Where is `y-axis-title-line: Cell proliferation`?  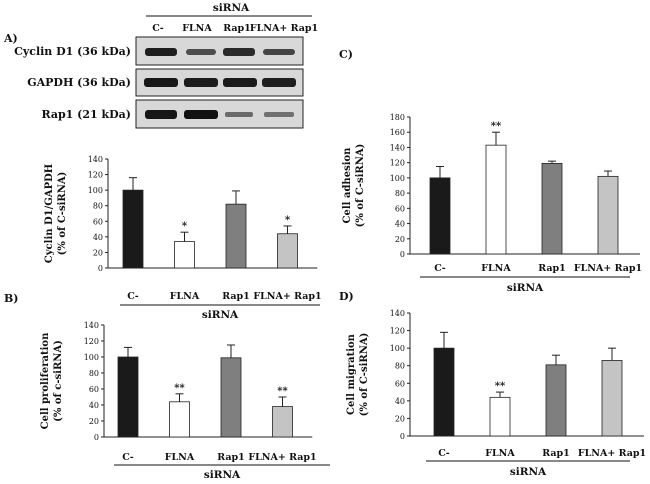 y-axis-title-line: Cell proliferation is located at coordinates (45, 380).